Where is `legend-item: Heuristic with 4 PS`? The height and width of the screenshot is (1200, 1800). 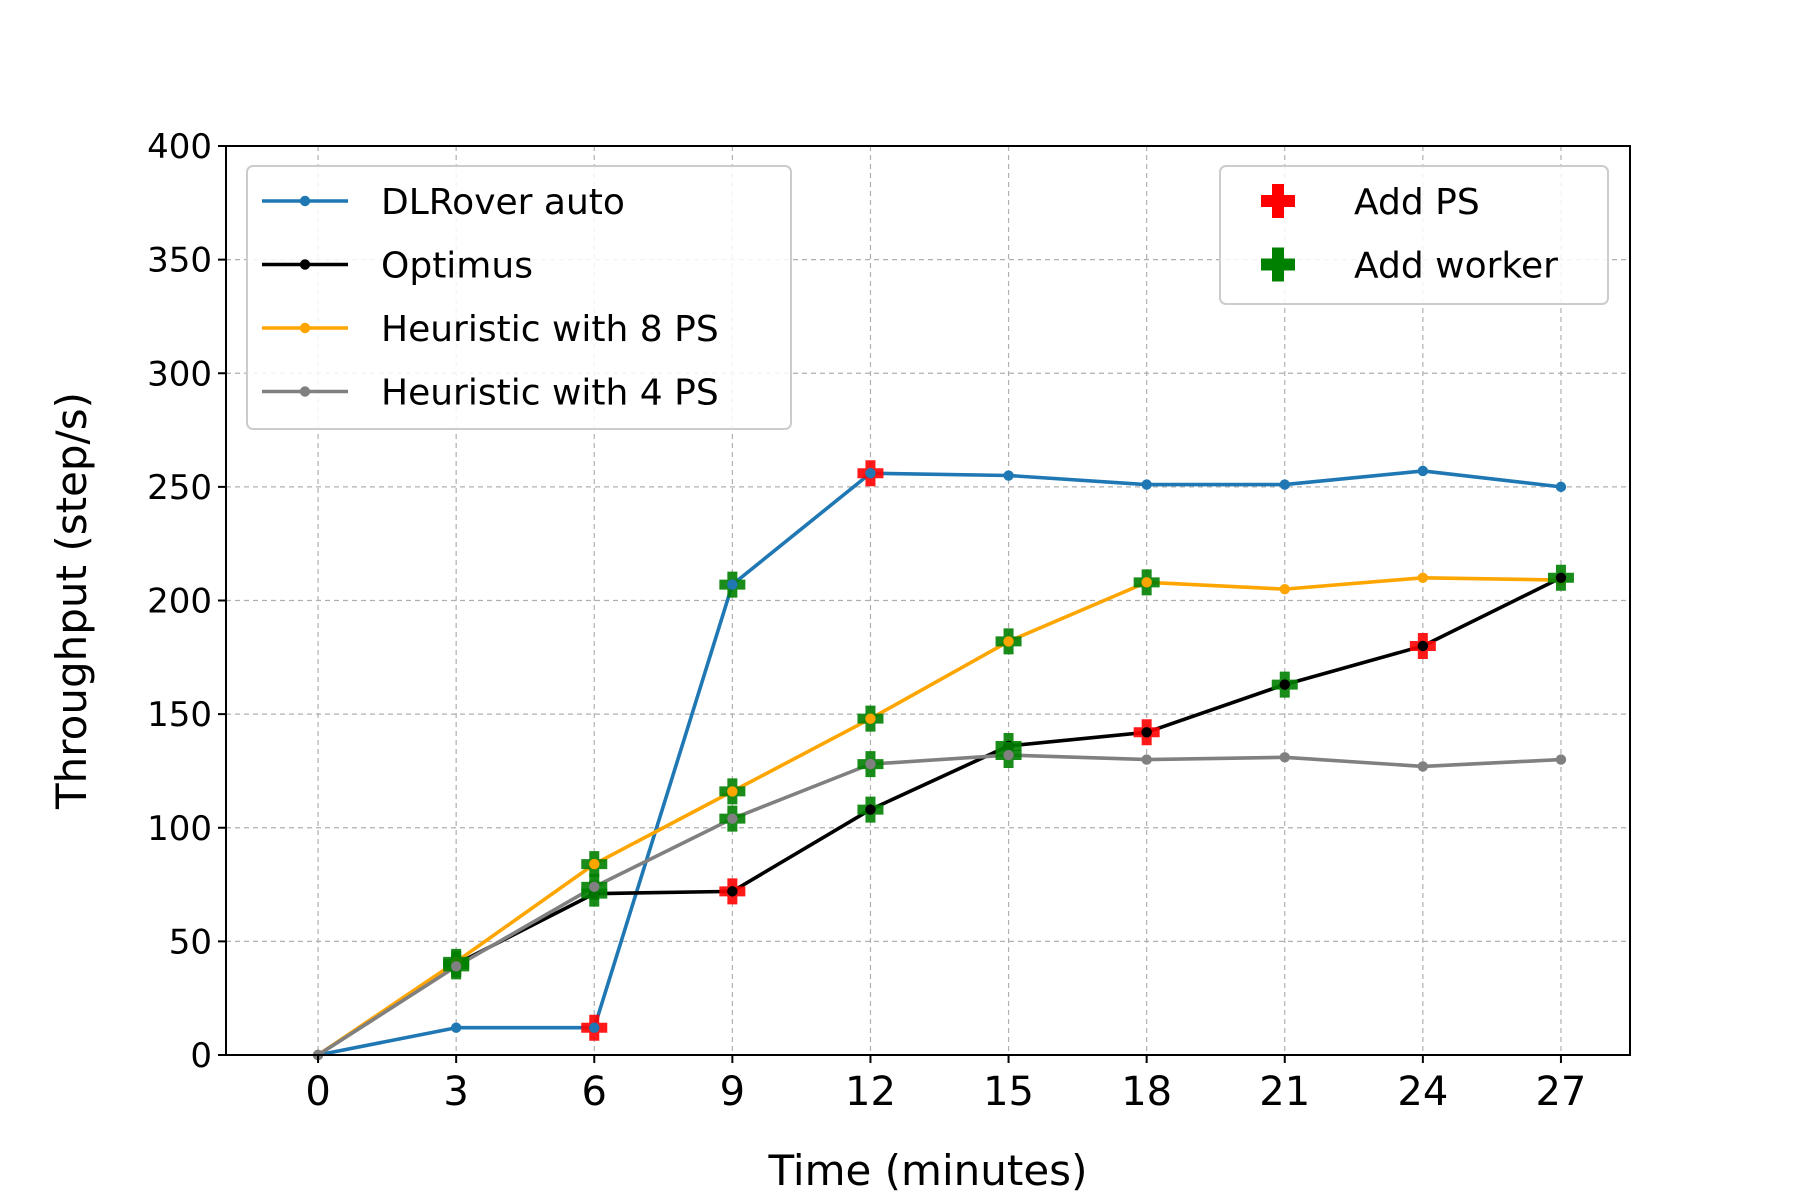
legend-item: Heuristic with 4 PS is located at coordinates (490, 393).